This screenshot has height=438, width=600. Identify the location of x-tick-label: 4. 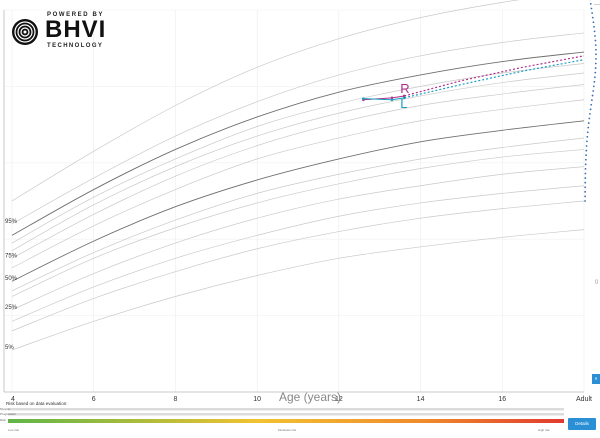
(13, 399).